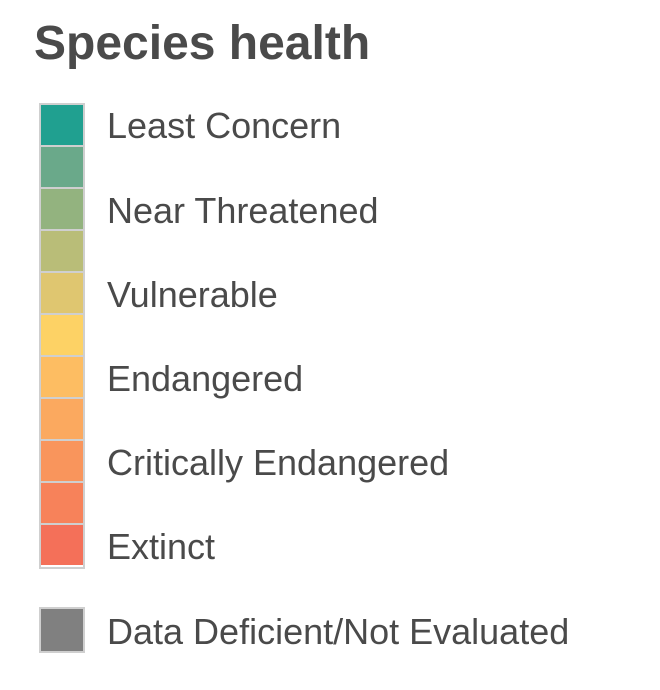 This screenshot has width=660, height=690. Describe the element at coordinates (192, 294) in the screenshot. I see `label-vulnerable: Vulnerable` at that location.